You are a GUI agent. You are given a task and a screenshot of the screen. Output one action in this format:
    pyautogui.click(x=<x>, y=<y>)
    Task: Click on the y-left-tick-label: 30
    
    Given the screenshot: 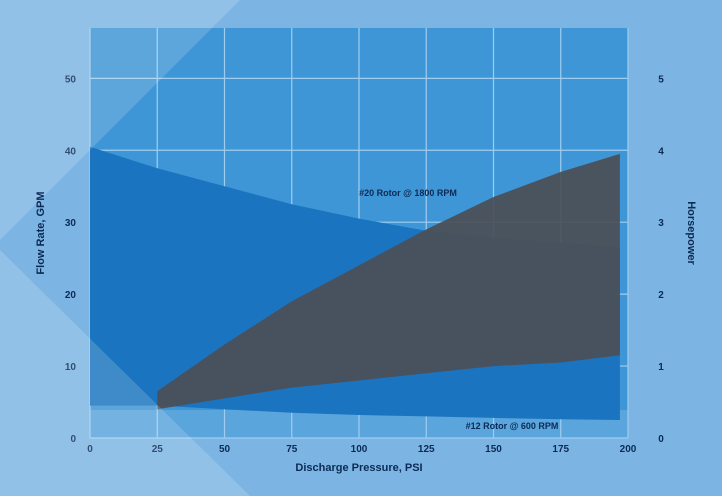 What is the action you would take?
    pyautogui.click(x=71, y=223)
    